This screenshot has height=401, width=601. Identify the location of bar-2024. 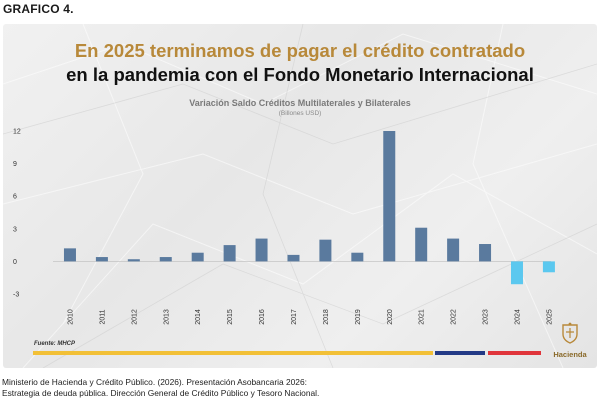
(516, 273).